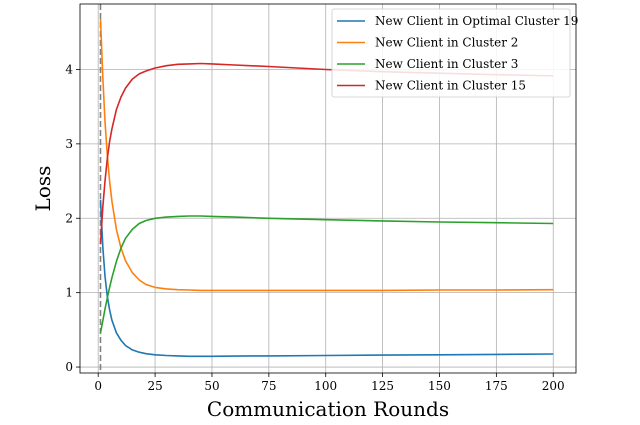 The height and width of the screenshot is (425, 640). What do you see at coordinates (496, 386) in the screenshot?
I see `x-tick-label: 175` at bounding box center [496, 386].